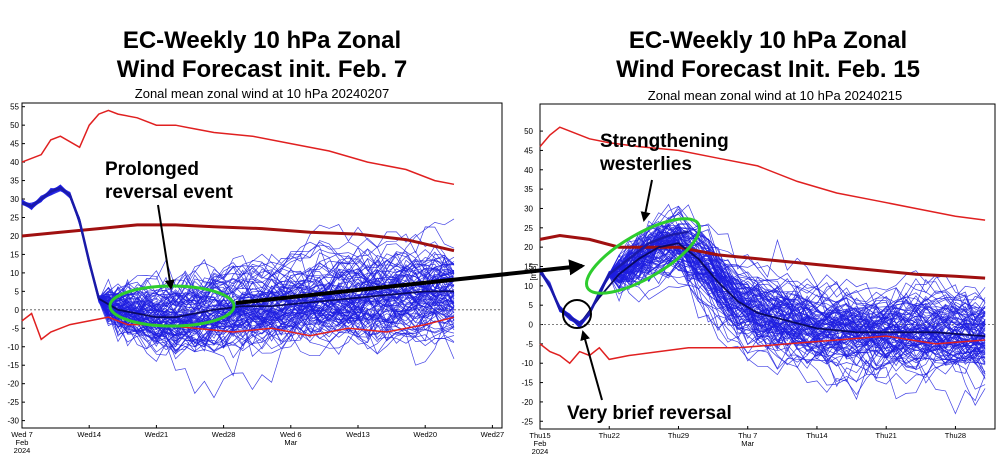 The width and height of the screenshot is (1000, 461). Describe the element at coordinates (14, 181) in the screenshot. I see `chart-0-ytick-13: 35` at that location.